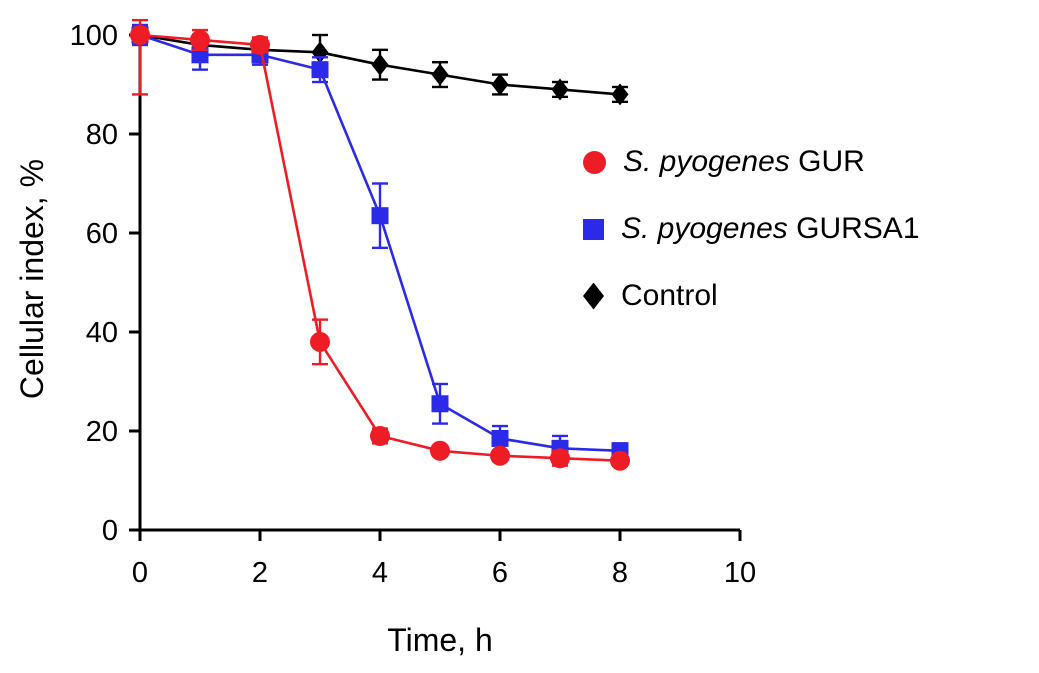  I want to click on diamond-marker-icon, so click(593, 296).